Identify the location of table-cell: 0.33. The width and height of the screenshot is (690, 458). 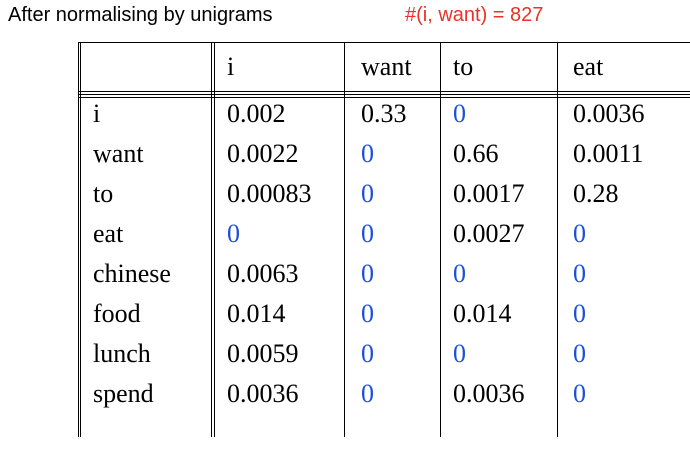
(384, 113).